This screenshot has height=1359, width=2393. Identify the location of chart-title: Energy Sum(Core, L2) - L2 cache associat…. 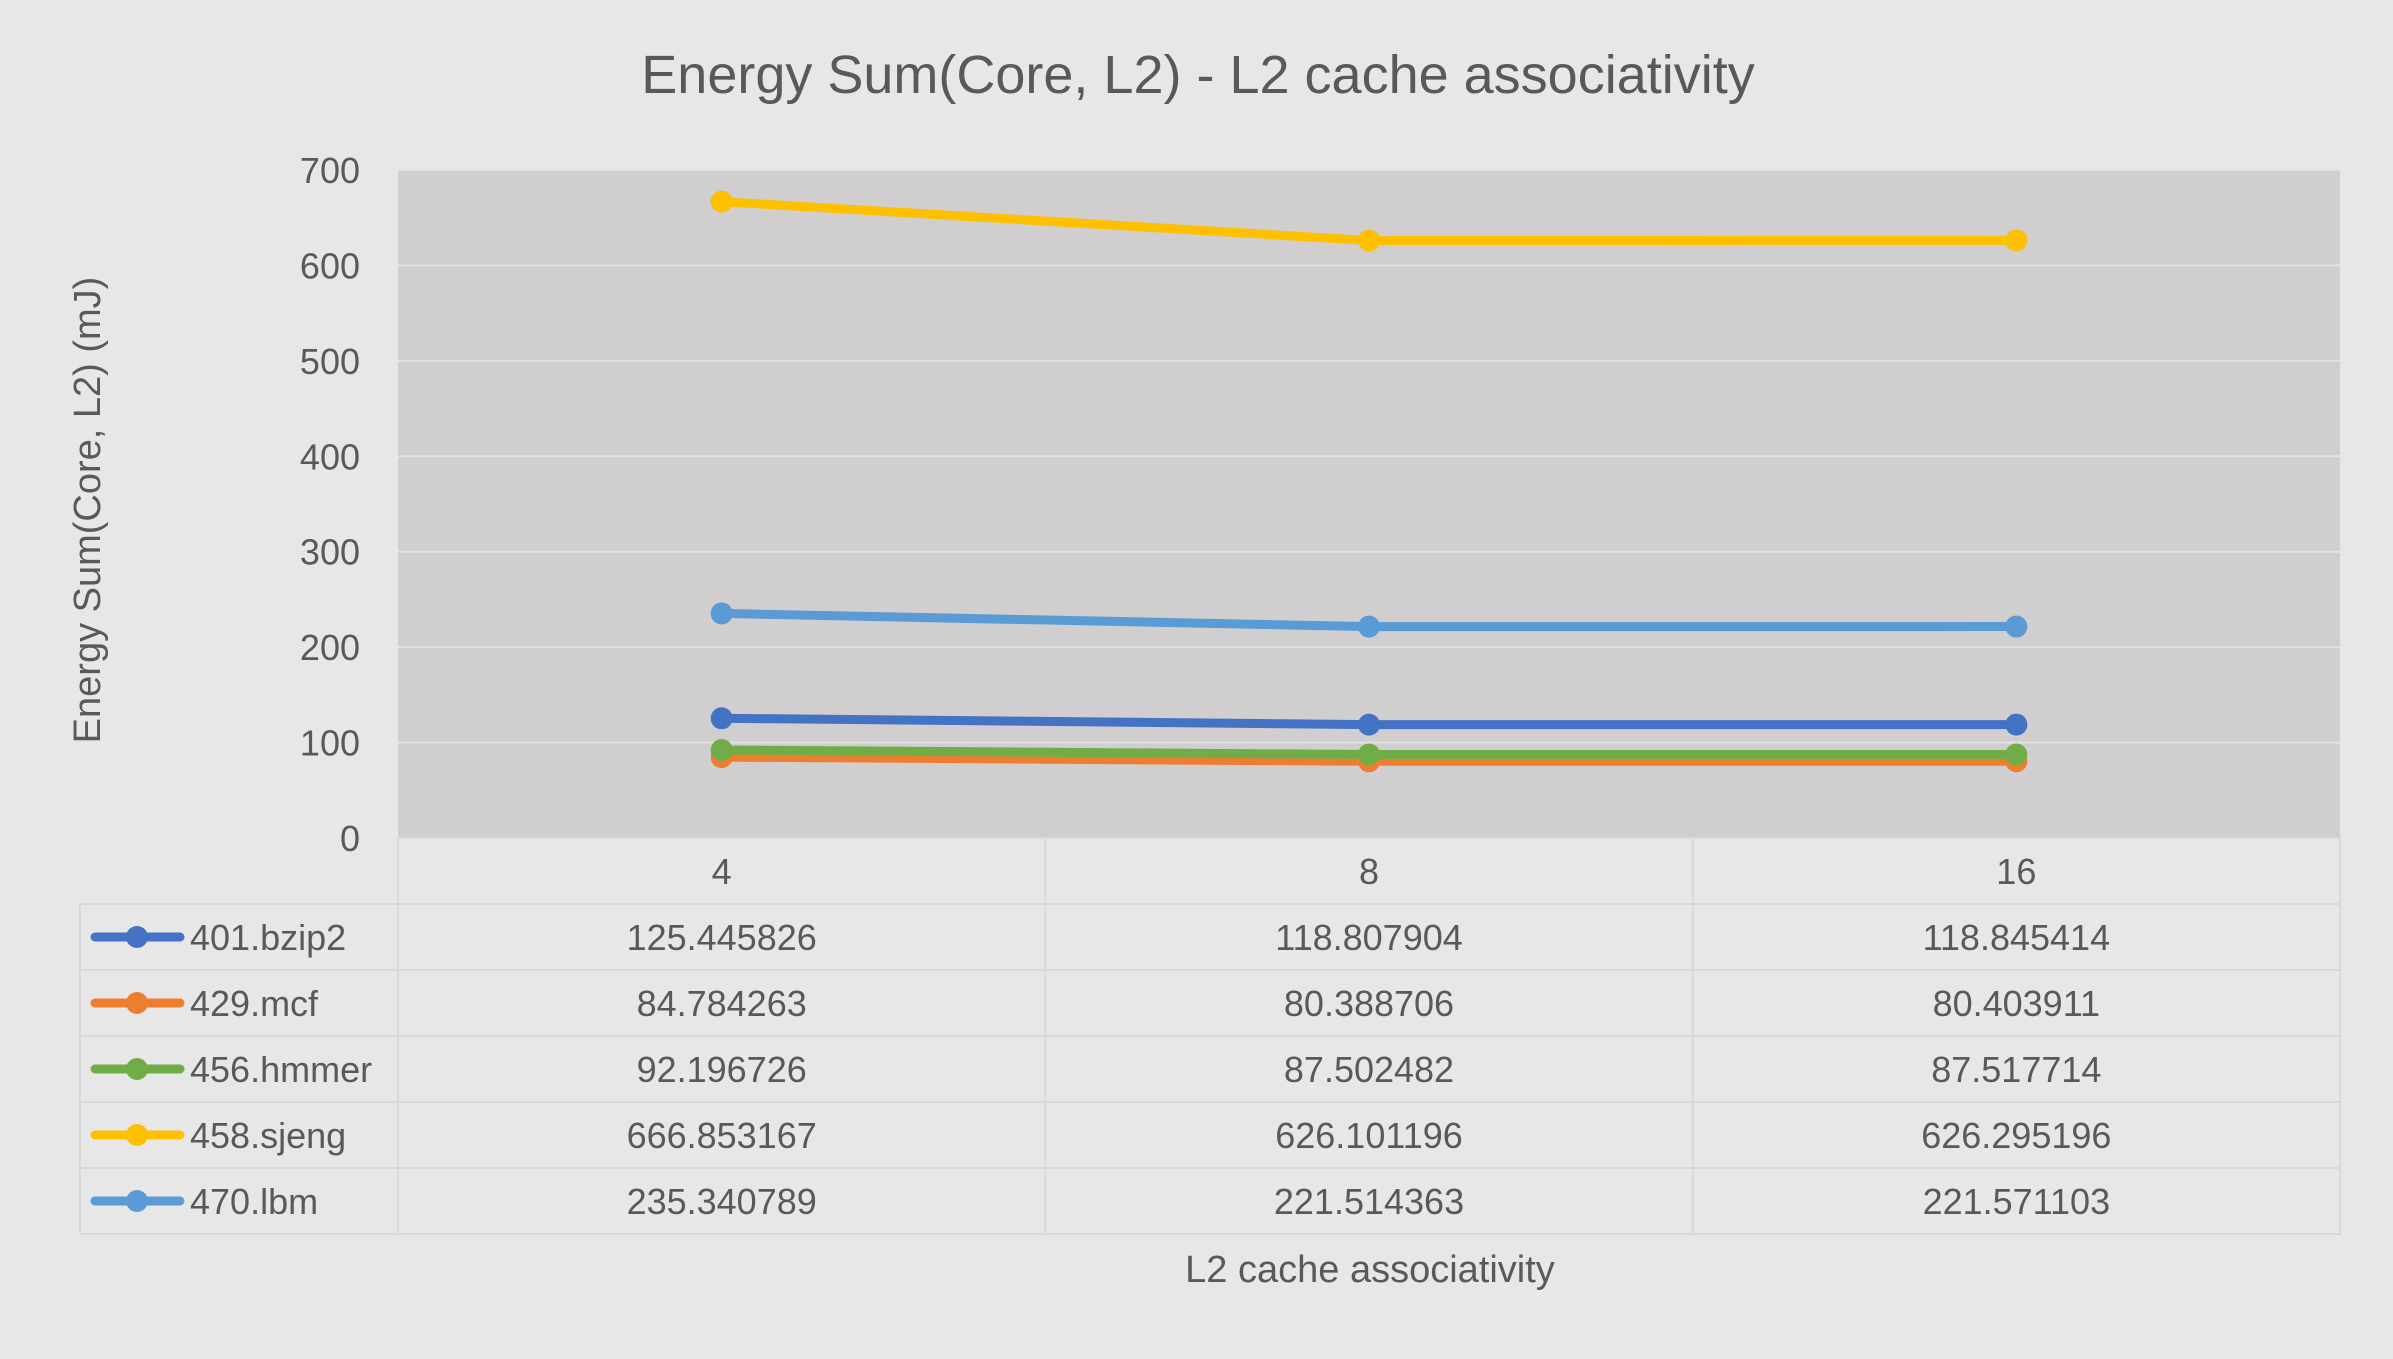
(1197, 75).